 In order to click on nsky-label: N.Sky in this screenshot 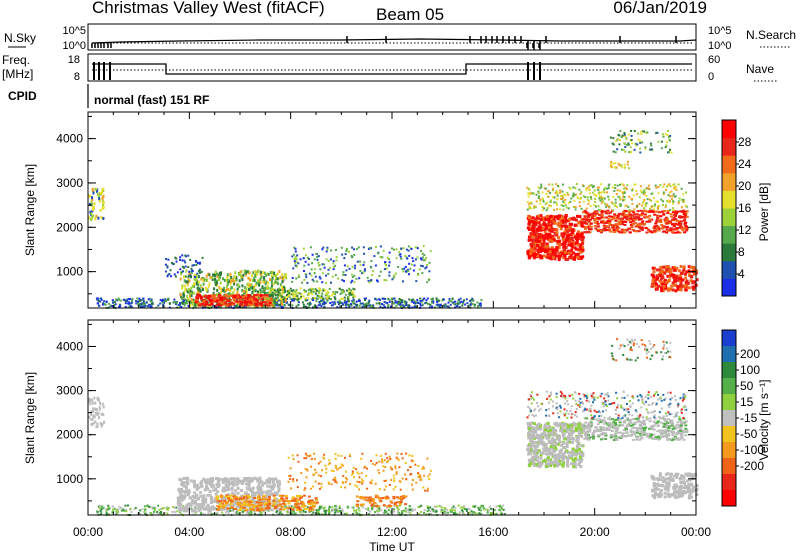, I will do `click(20, 38)`.